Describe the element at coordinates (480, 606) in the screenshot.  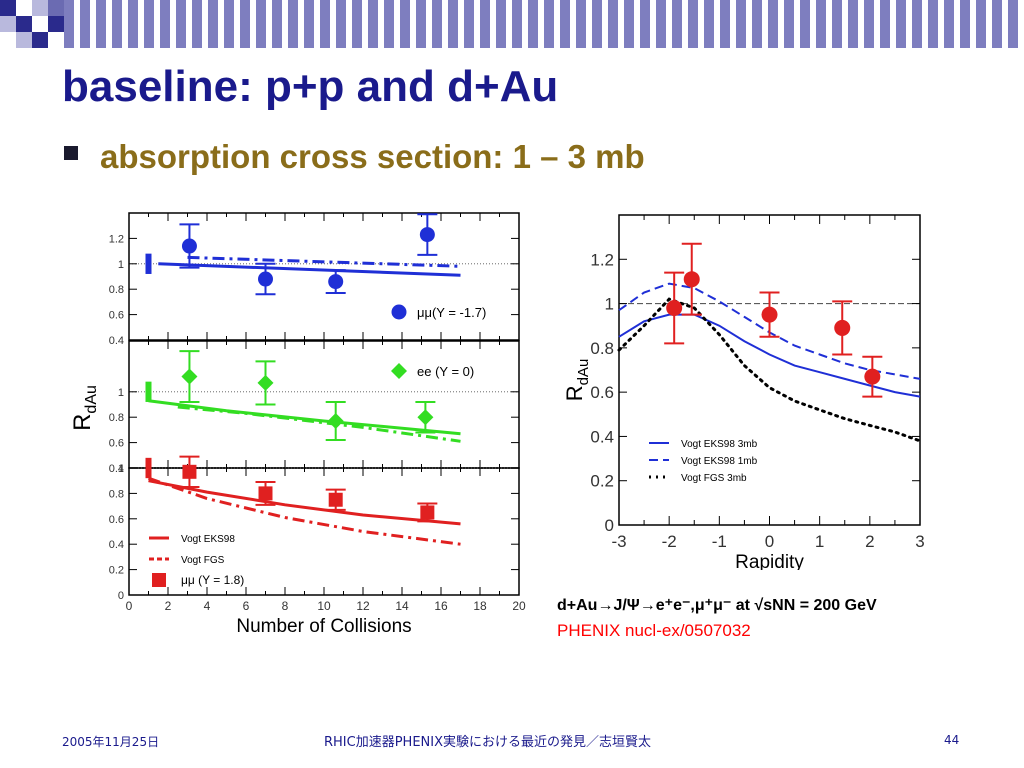
I see `x-tick-label: 18` at that location.